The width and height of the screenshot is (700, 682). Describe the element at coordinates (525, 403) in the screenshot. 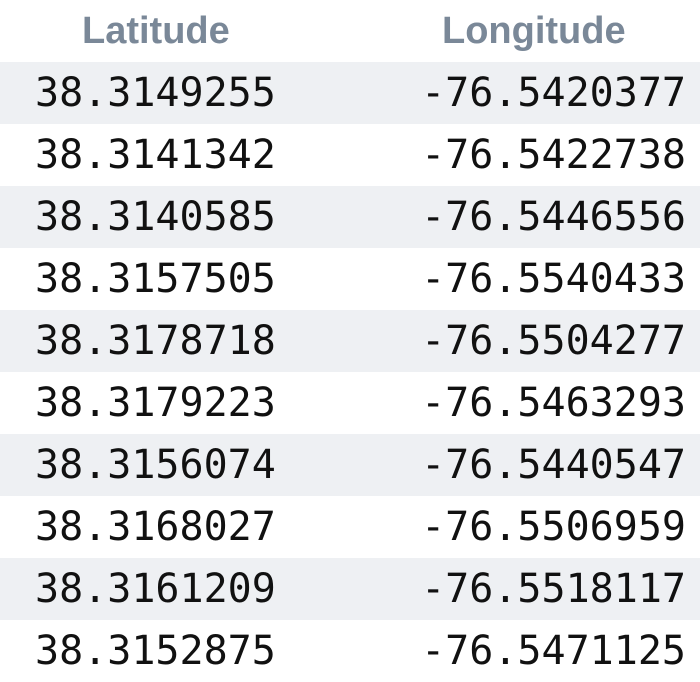

I see `longitude-cell: -76.5463293` at that location.